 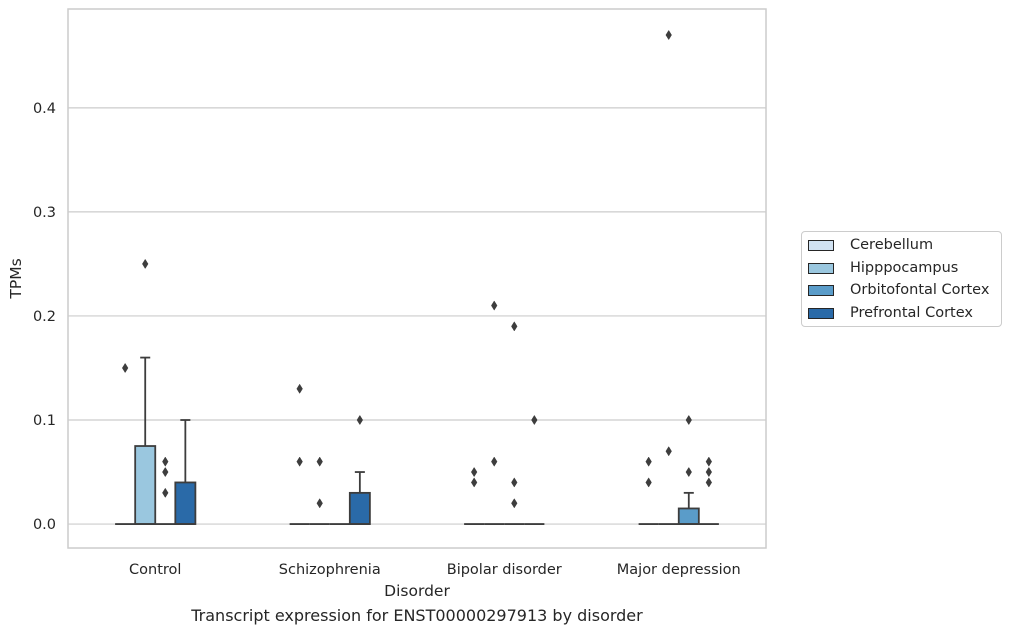 What do you see at coordinates (44, 213) in the screenshot?
I see `y-tick-label: 0.3` at bounding box center [44, 213].